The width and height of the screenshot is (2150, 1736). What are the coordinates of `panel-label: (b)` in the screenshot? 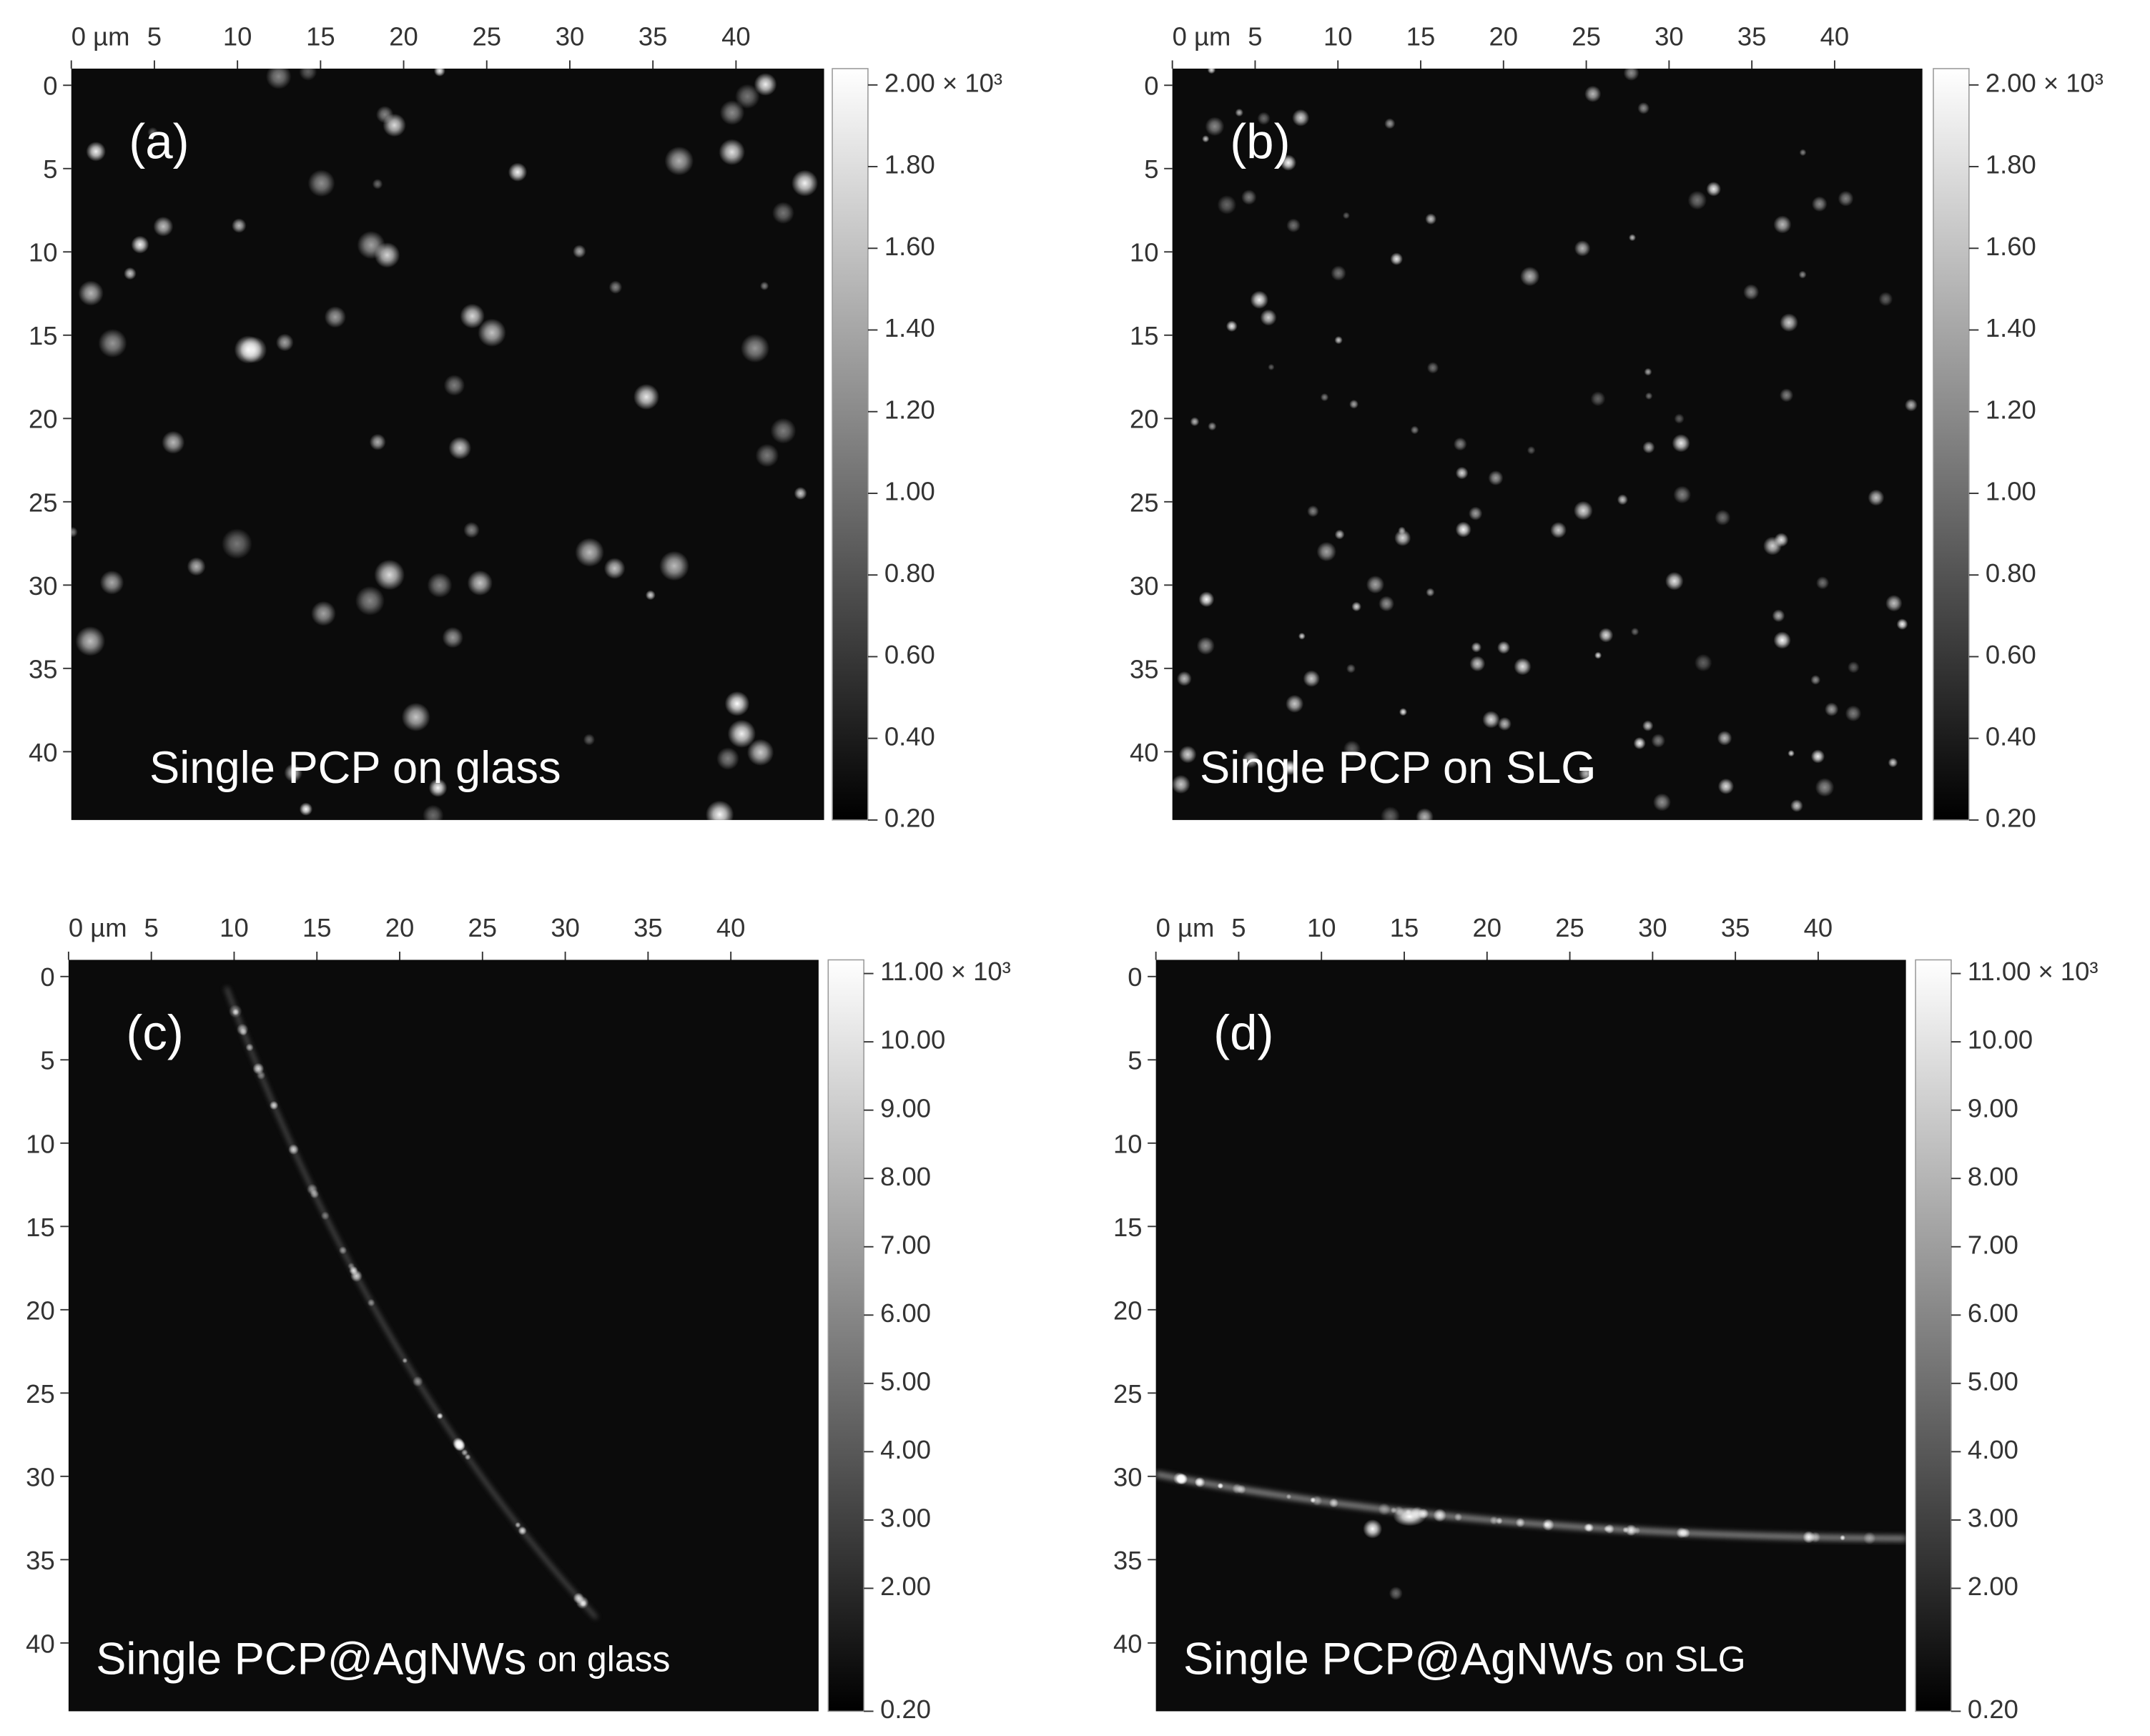 It's located at (1260, 141).